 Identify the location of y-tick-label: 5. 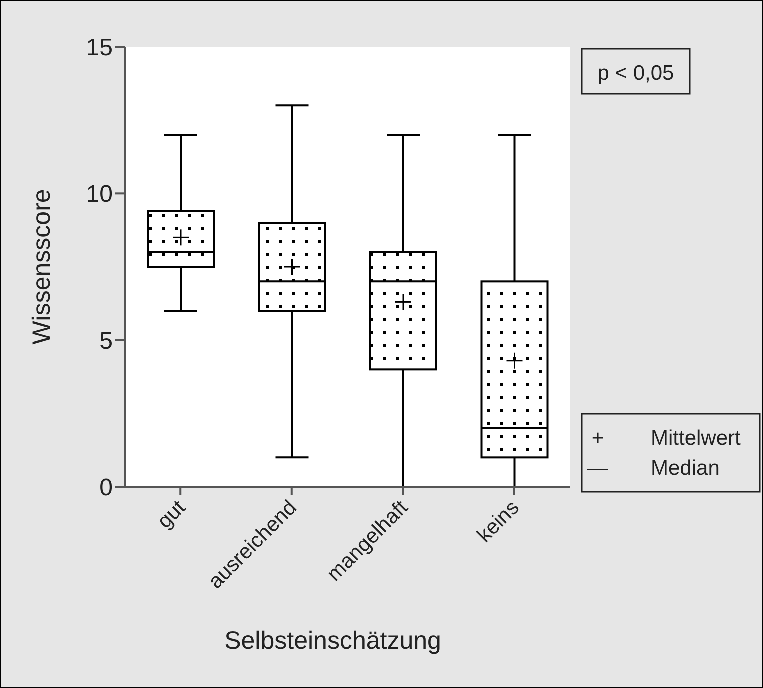
(106, 341).